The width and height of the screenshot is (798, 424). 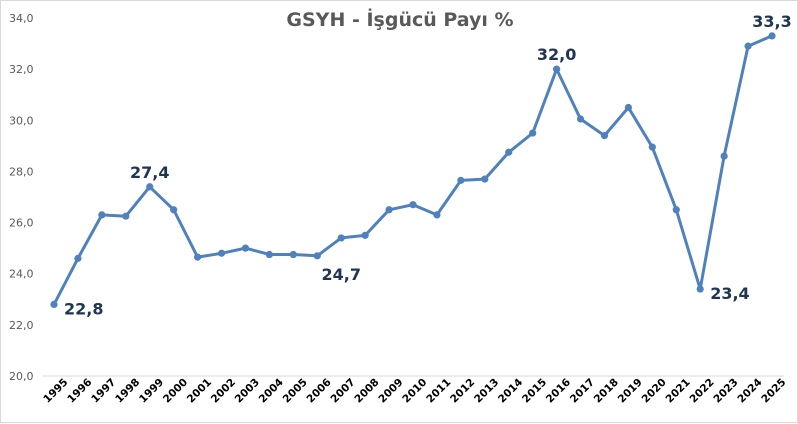 I want to click on y-tick-label: 26,0, so click(x=21, y=223).